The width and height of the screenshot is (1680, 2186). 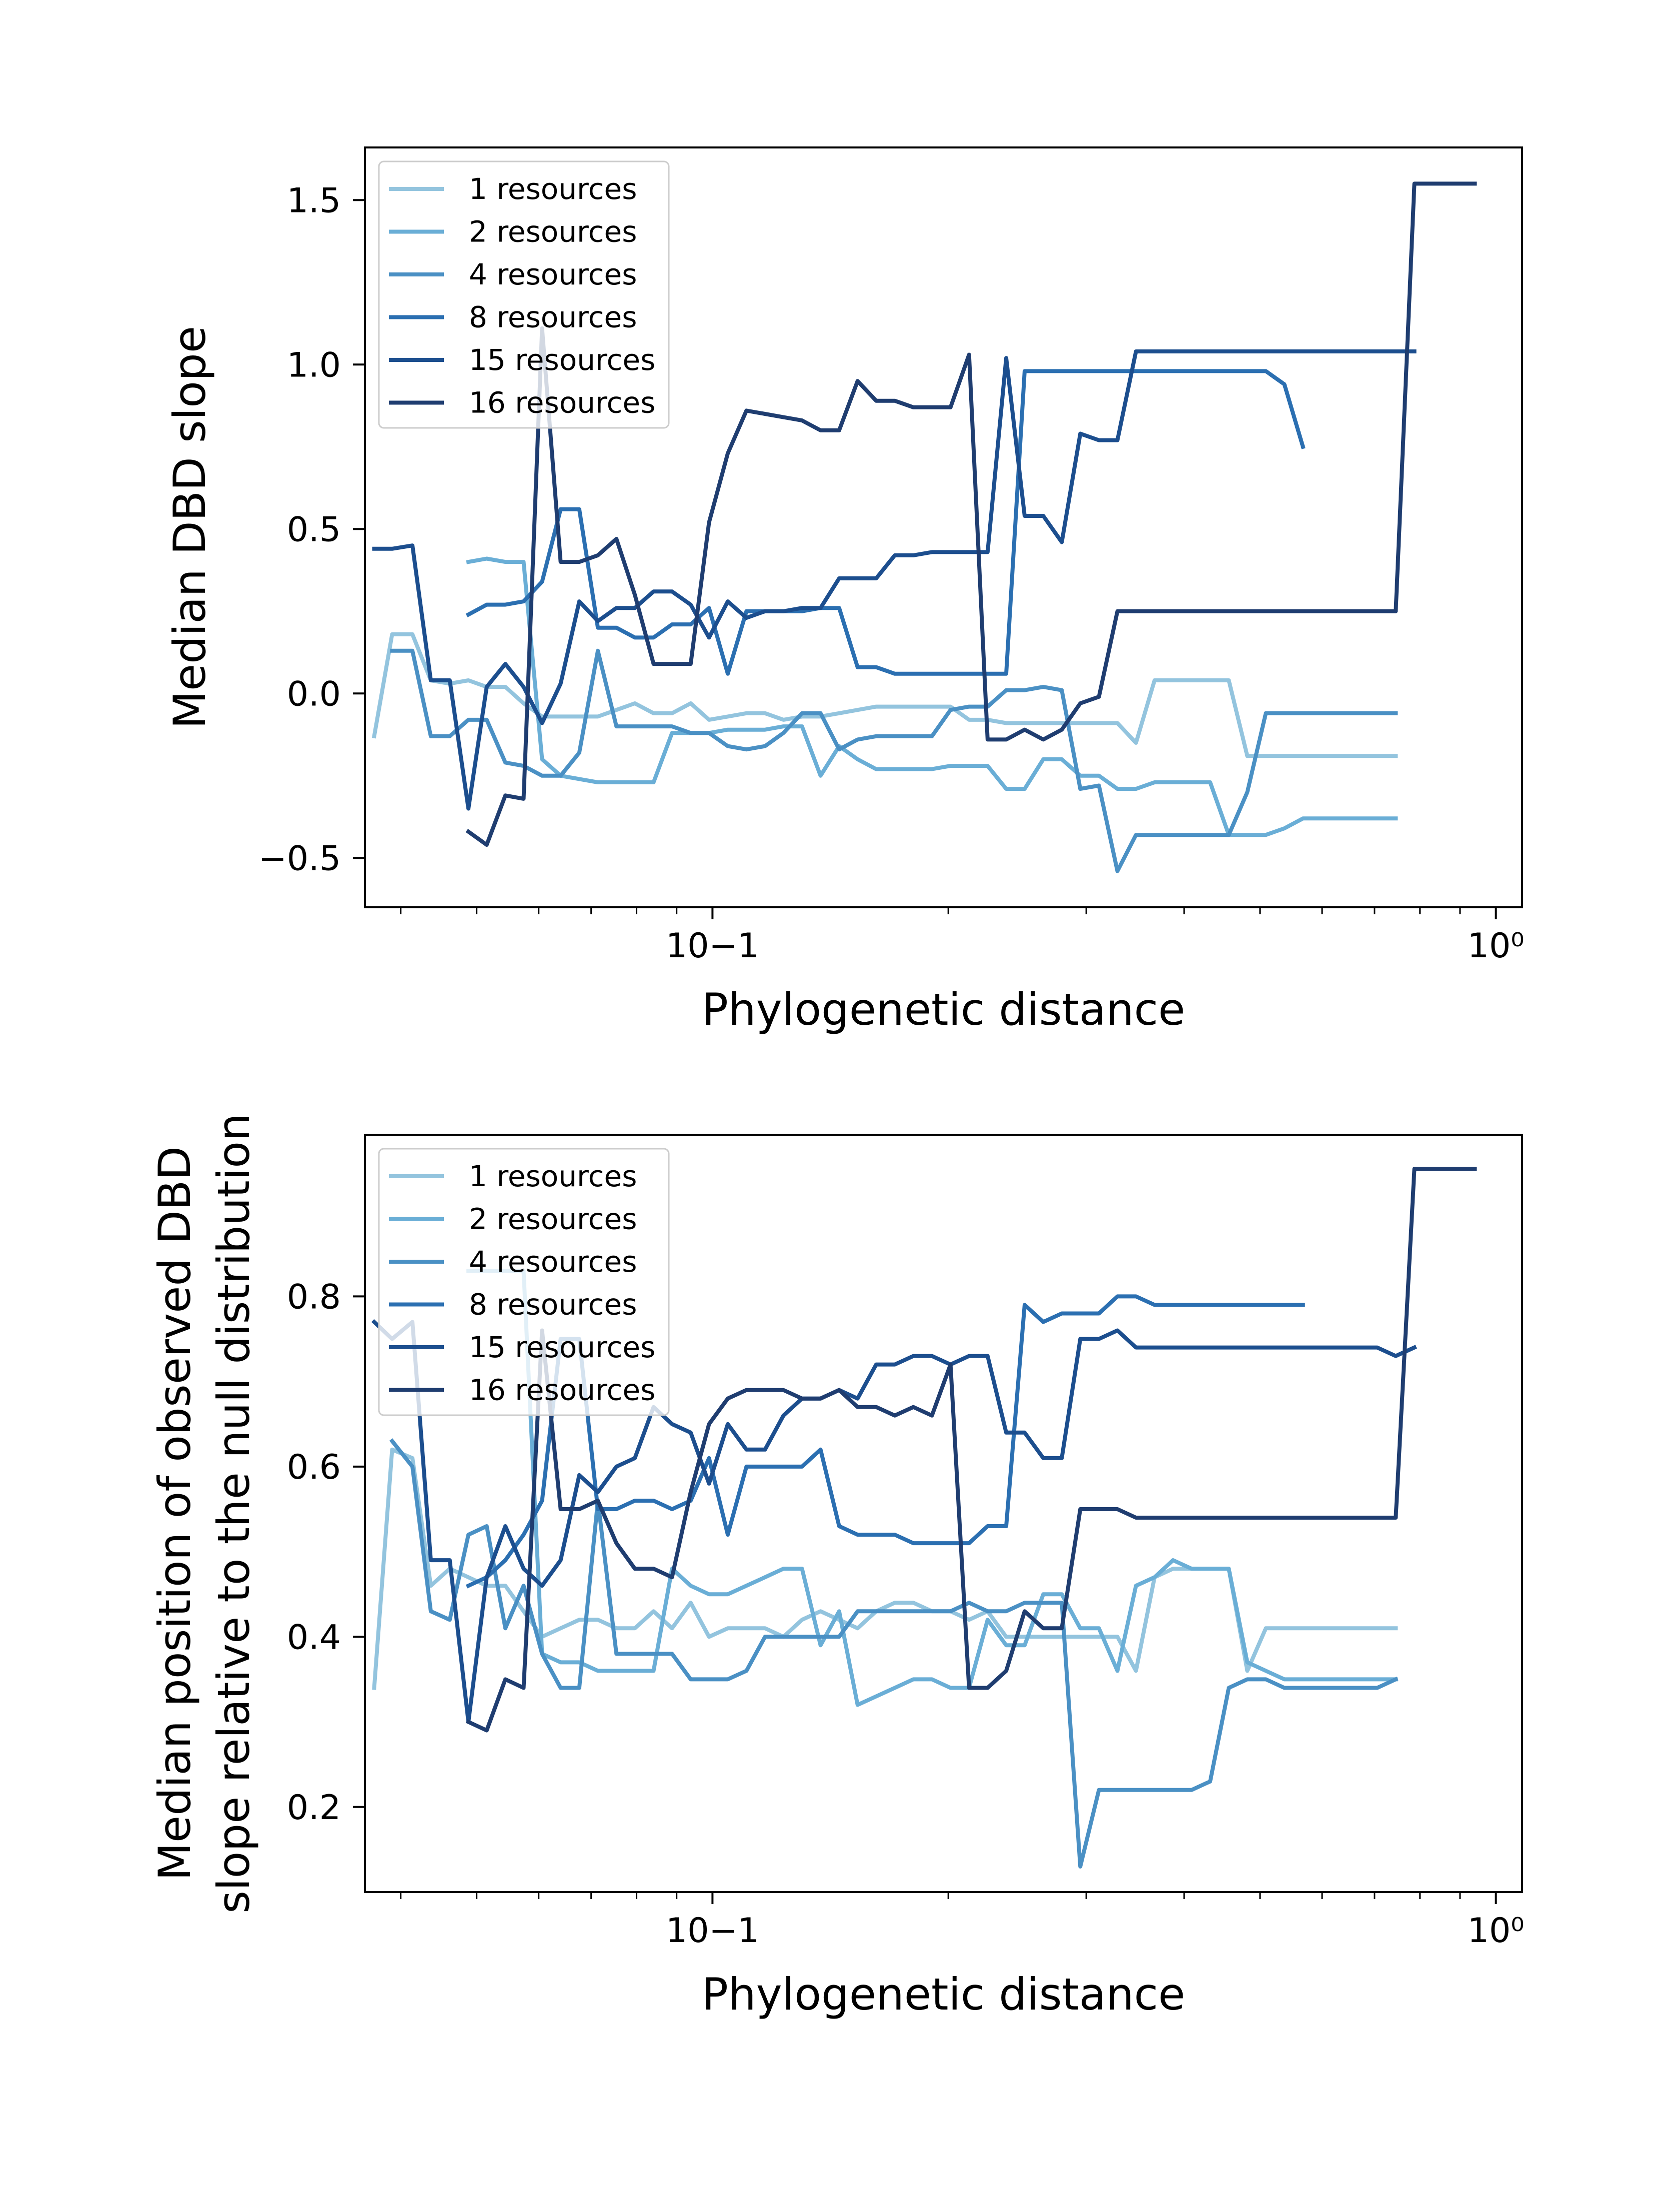 What do you see at coordinates (314, 200) in the screenshot?
I see `y-tick-label: 1.5` at bounding box center [314, 200].